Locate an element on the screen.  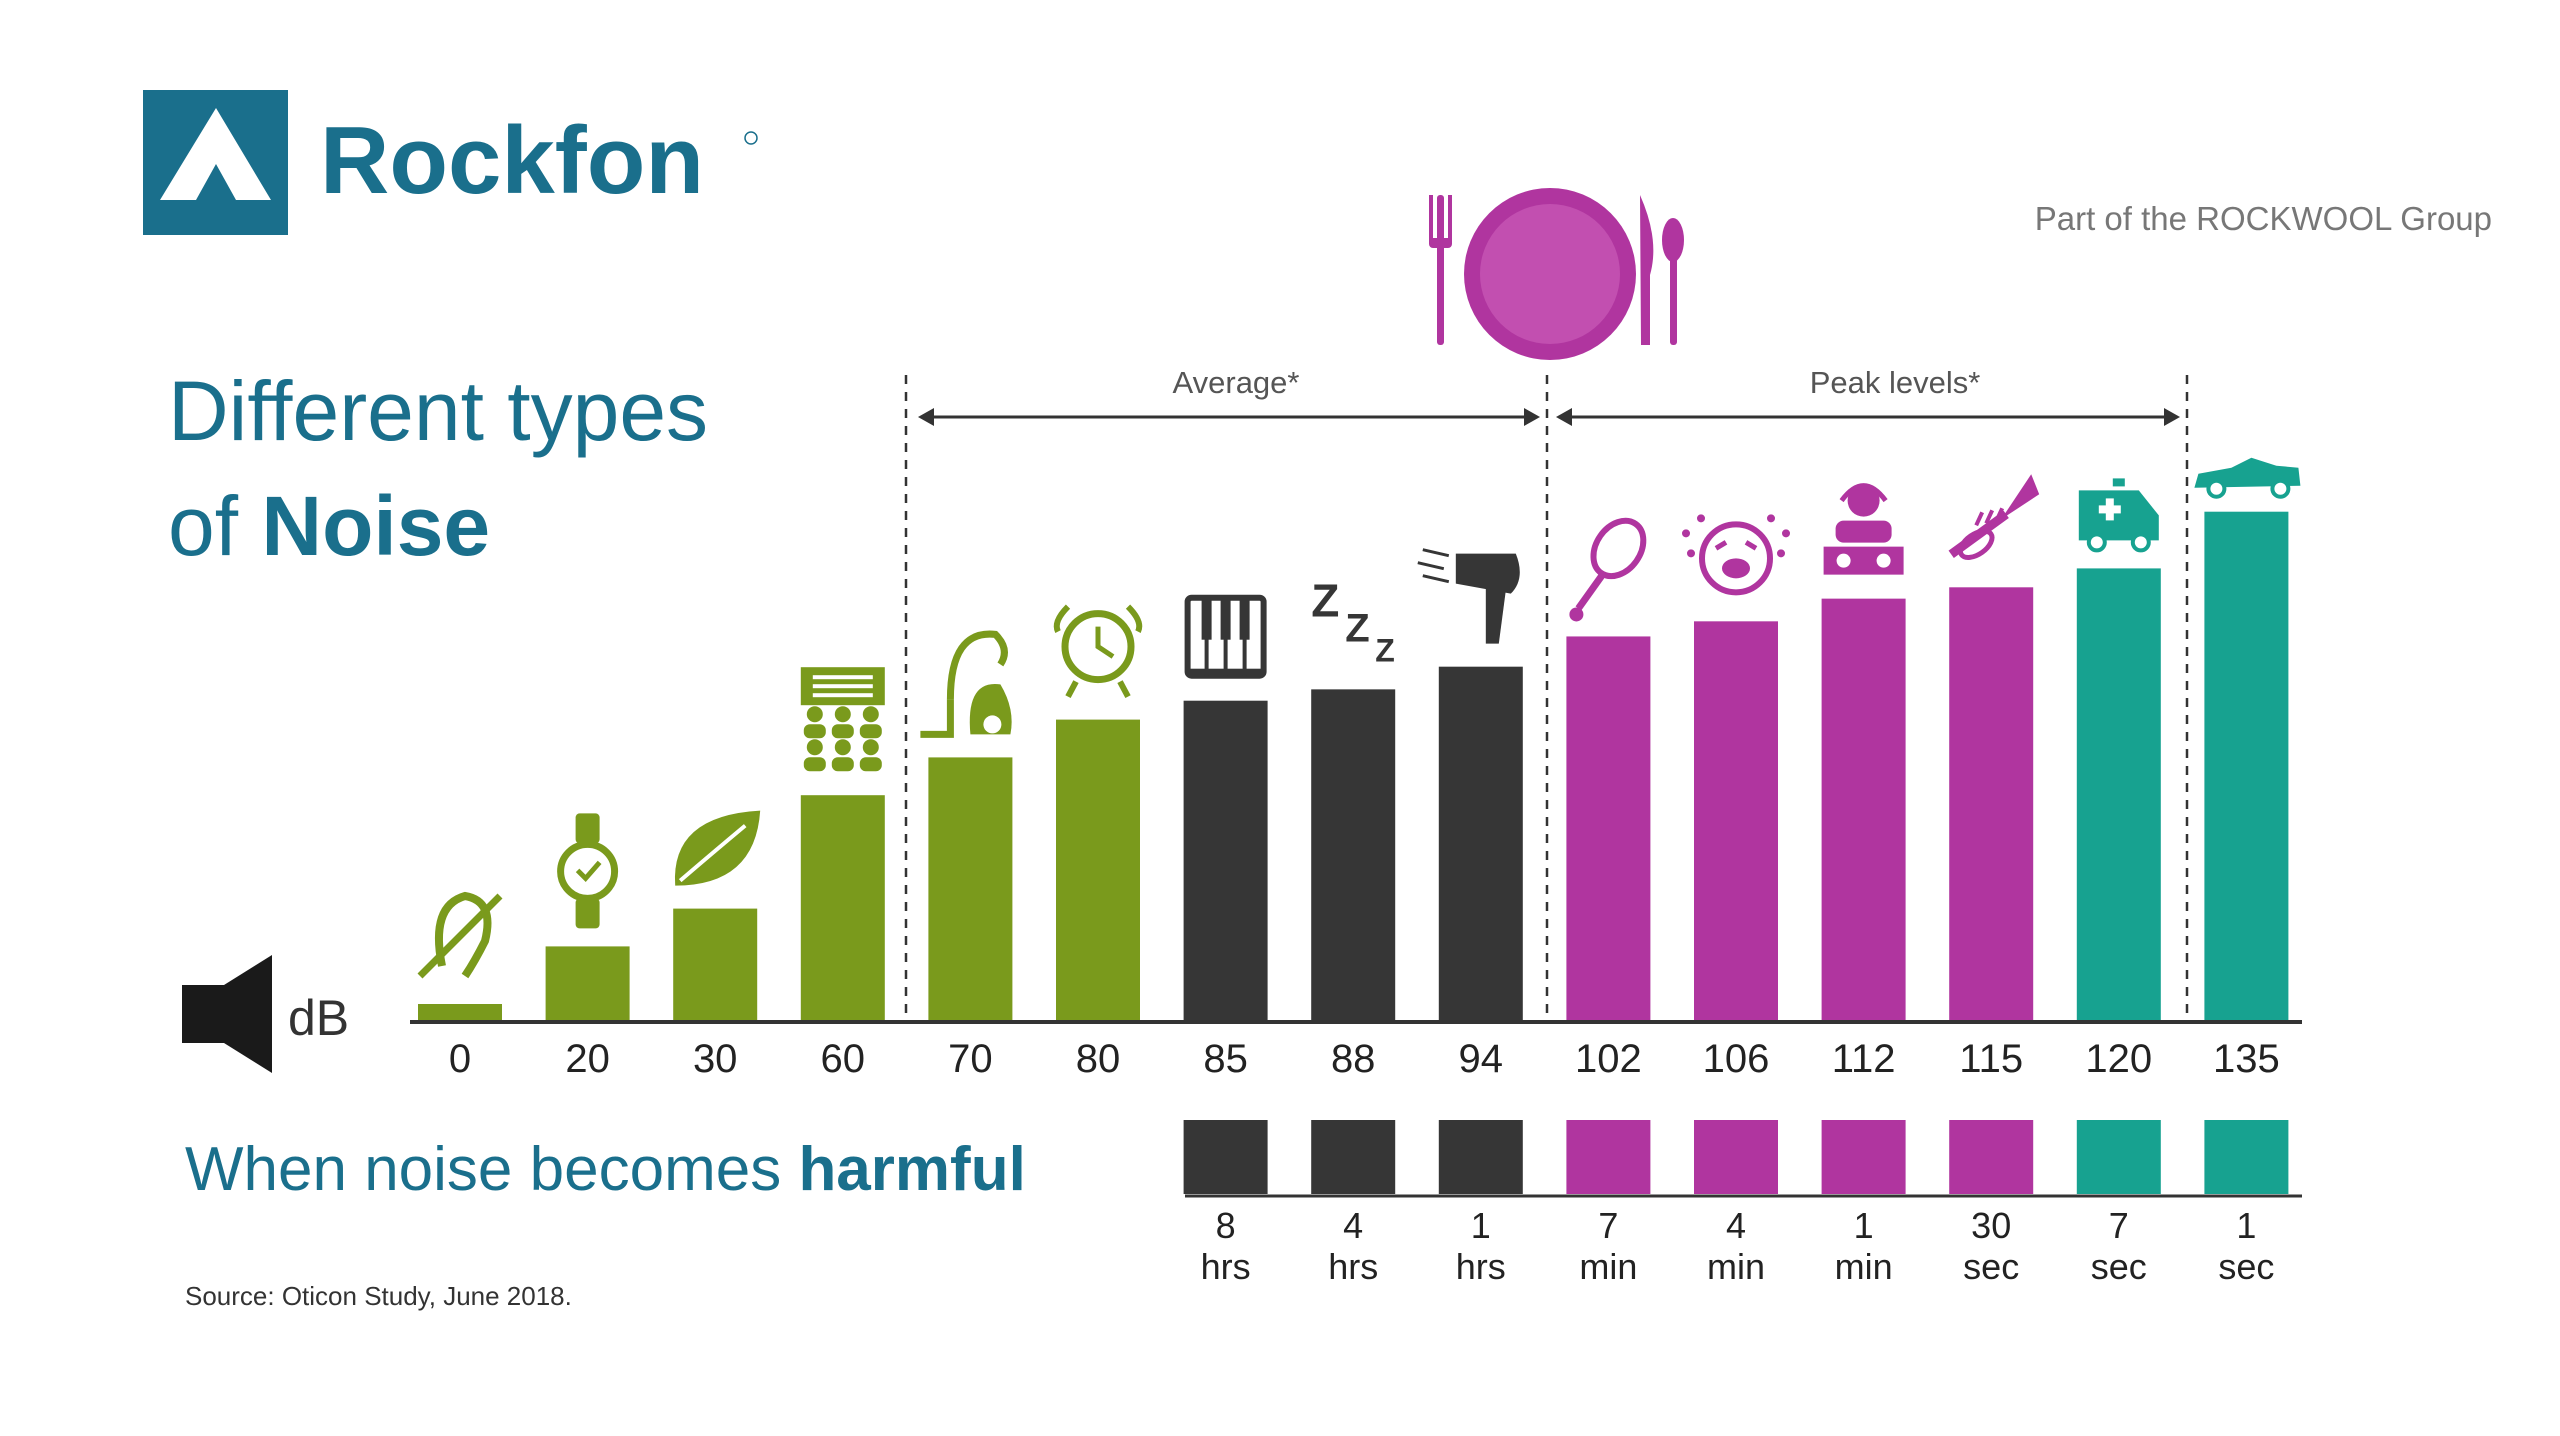
harmful-bar-106db is located at coordinates (1736, 1157).